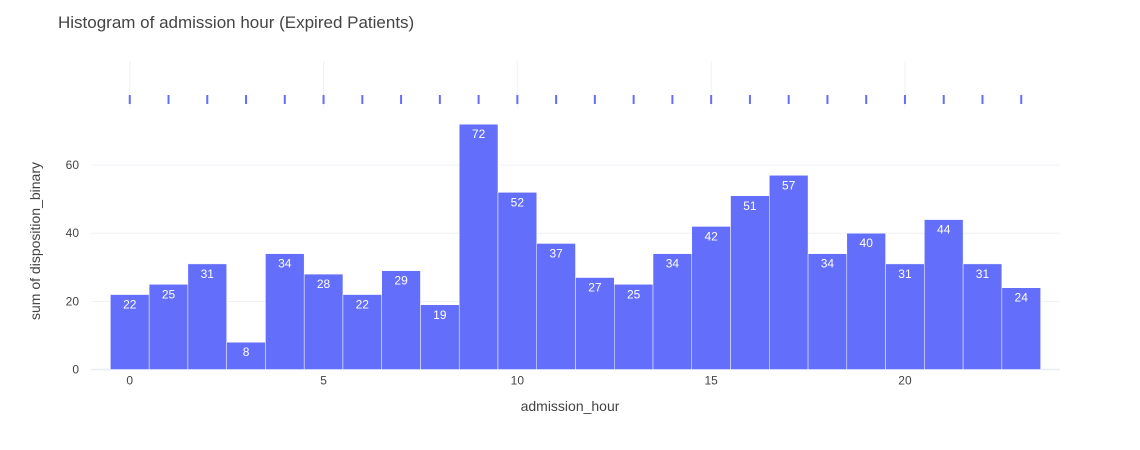 The height and width of the screenshot is (450, 1140). Describe the element at coordinates (1022, 298) in the screenshot. I see `bar-value-label: 24` at that location.